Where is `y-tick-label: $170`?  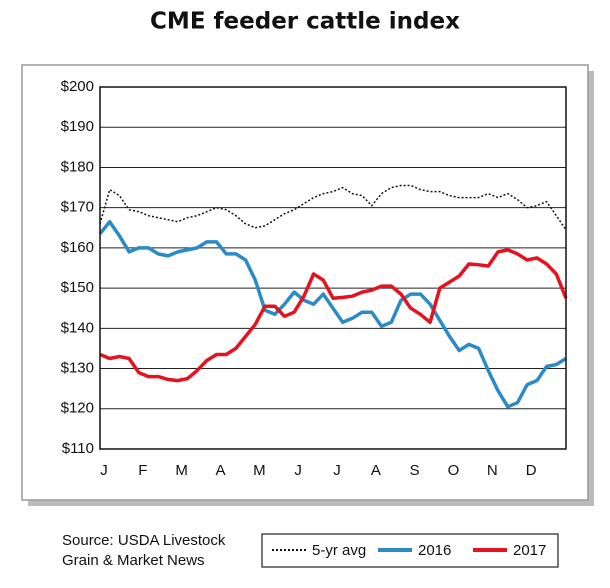 y-tick-label: $170 is located at coordinates (77, 207).